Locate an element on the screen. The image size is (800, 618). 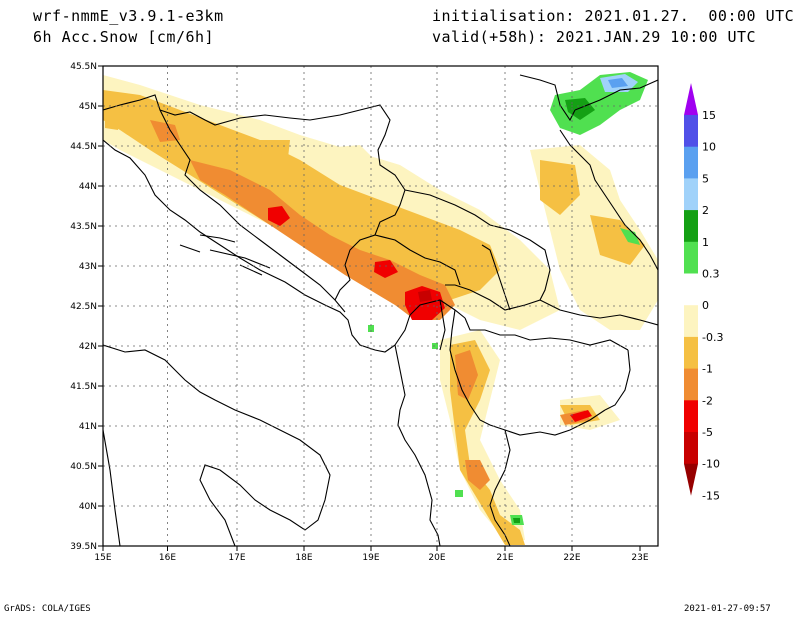
lon-label: 15E is located at coordinates (102, 558).